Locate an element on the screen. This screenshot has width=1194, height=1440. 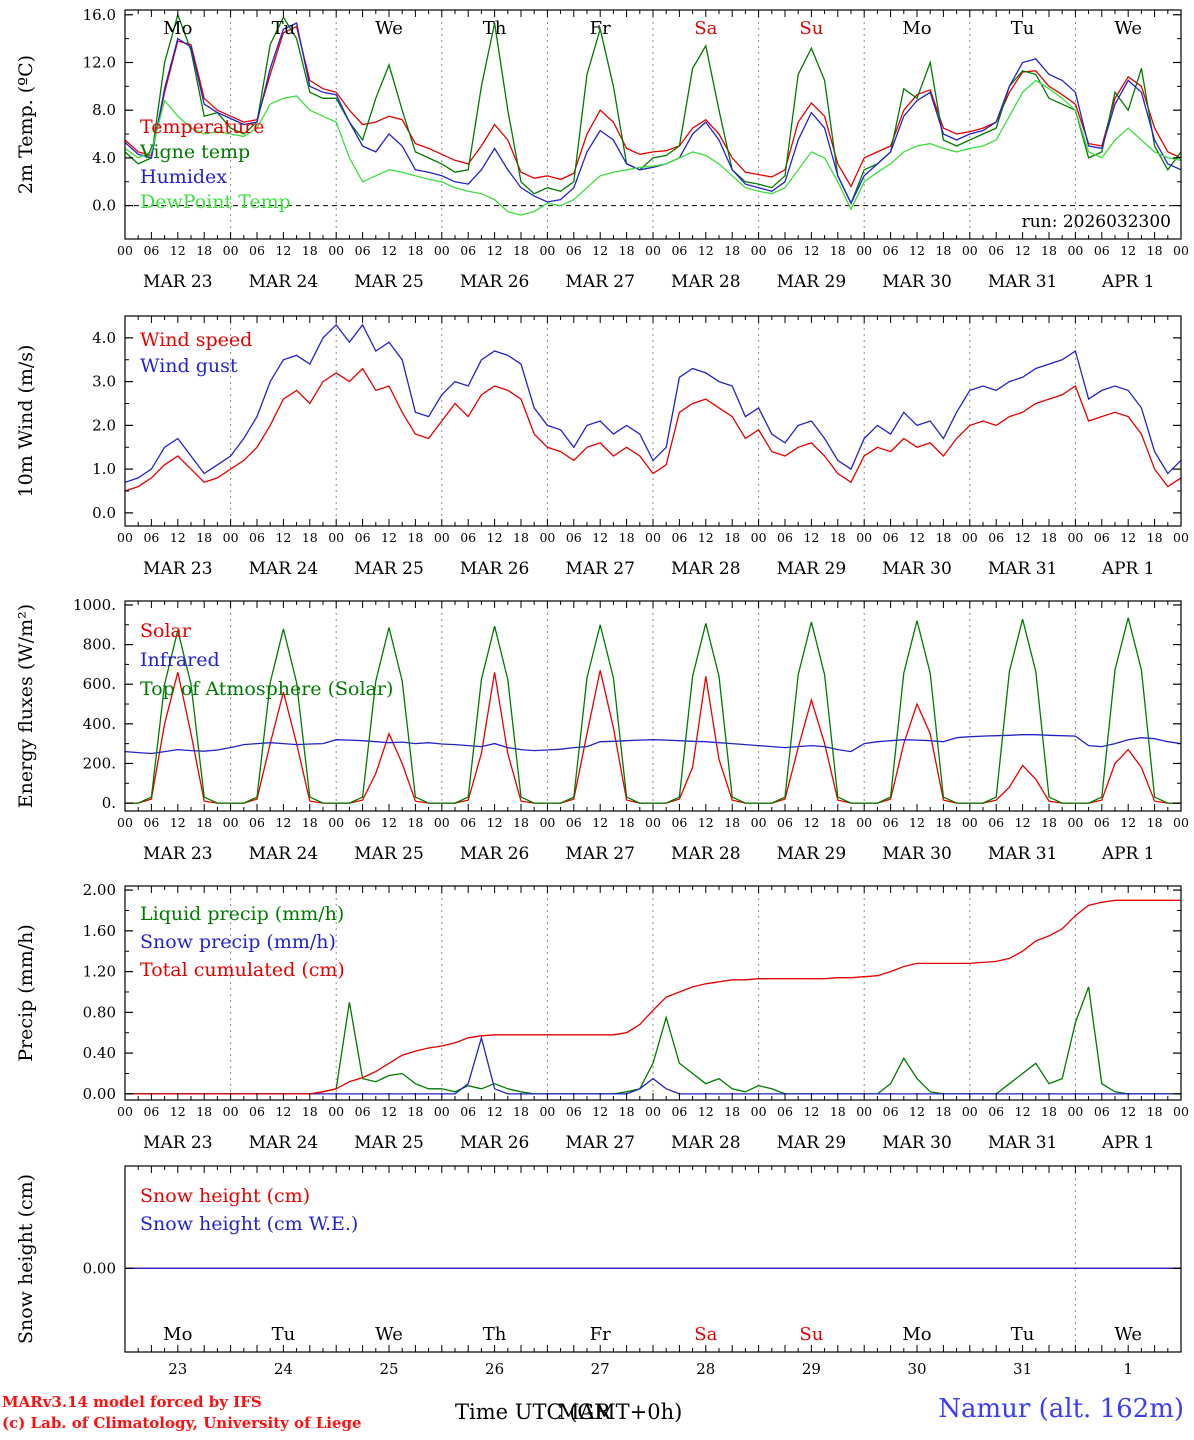
svg-text: 28 is located at coordinates (705, 1369).